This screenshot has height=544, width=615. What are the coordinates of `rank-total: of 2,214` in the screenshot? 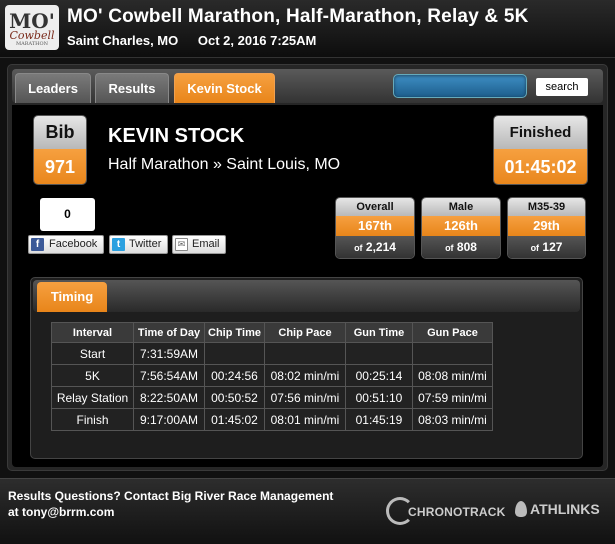 It's located at (375, 247).